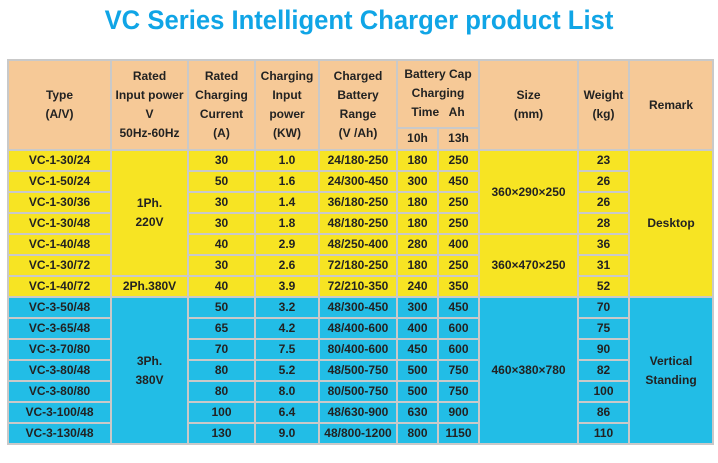 This screenshot has width=718, height=463. I want to click on header-battery-cap: Battery Cap Charging Time Ah, so click(438, 94).